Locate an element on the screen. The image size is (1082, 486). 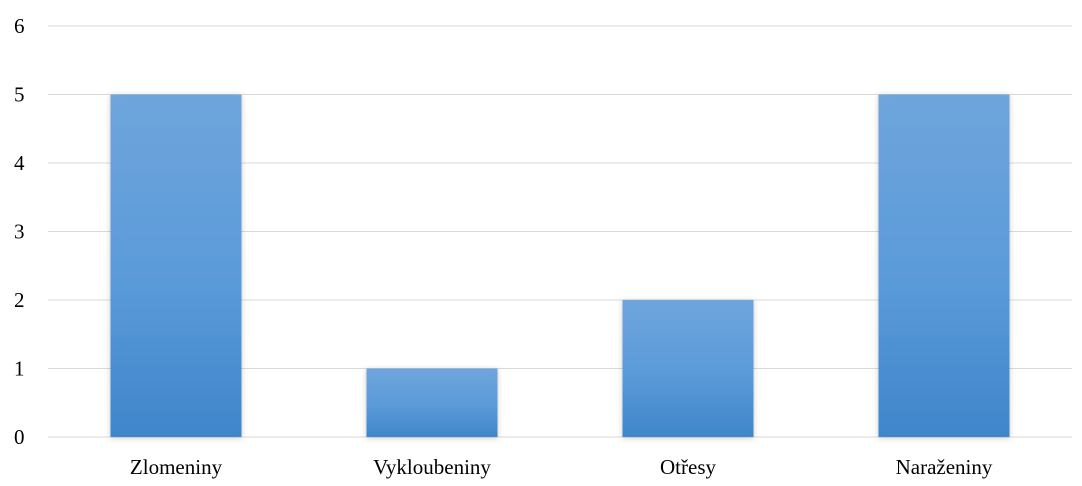
bar-zlomeniny is located at coordinates (176, 265).